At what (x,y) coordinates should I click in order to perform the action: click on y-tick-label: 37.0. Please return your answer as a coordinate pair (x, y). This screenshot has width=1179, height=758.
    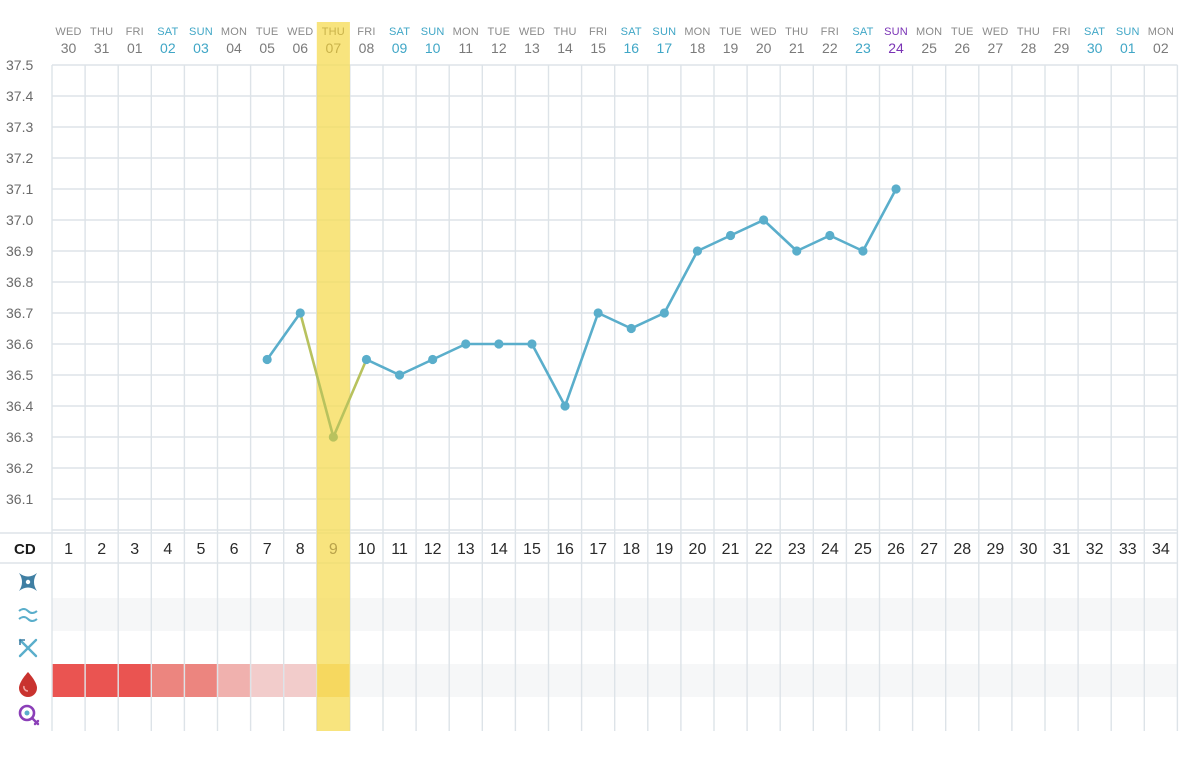
    Looking at the image, I should click on (19, 220).